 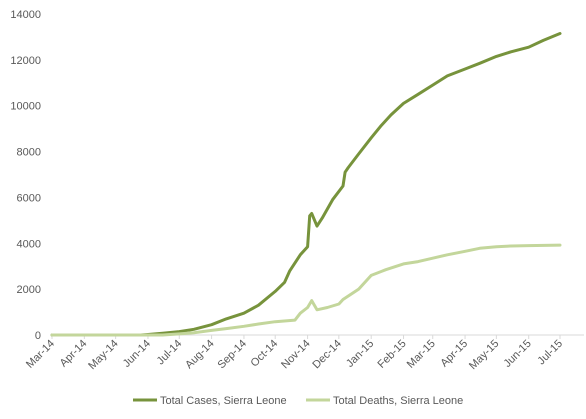 What do you see at coordinates (200, 355) in the screenshot?
I see `x-tick-label: Aug-14` at bounding box center [200, 355].